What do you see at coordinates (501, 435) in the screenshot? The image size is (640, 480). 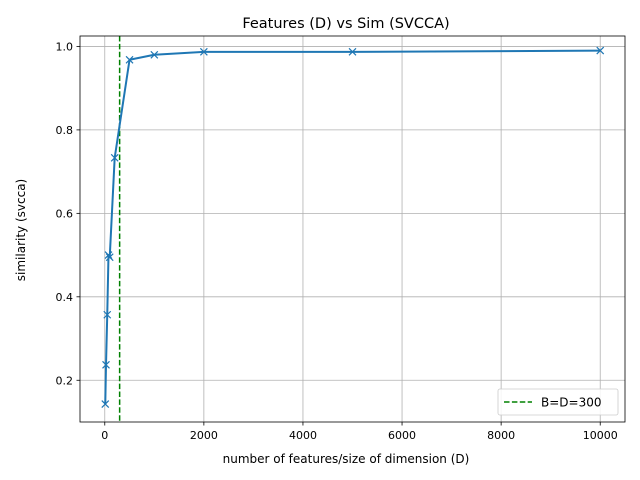 I see `x-tick-label: 8000` at bounding box center [501, 435].